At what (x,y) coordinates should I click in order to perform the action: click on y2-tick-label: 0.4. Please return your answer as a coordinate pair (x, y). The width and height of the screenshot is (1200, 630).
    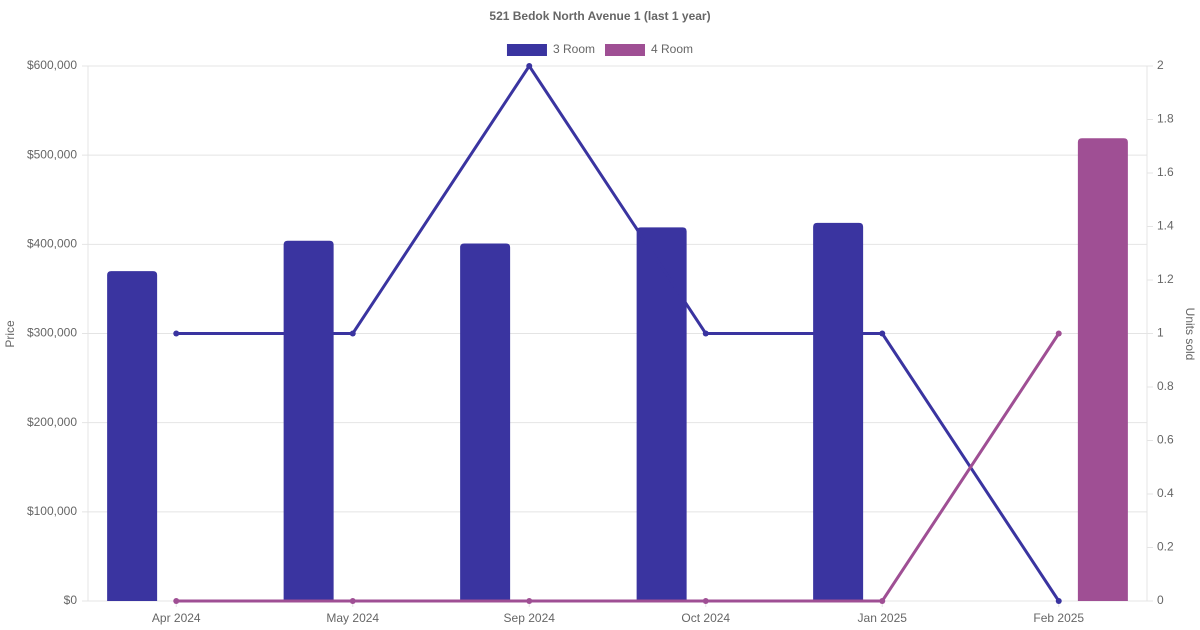
    Looking at the image, I should click on (1165, 493).